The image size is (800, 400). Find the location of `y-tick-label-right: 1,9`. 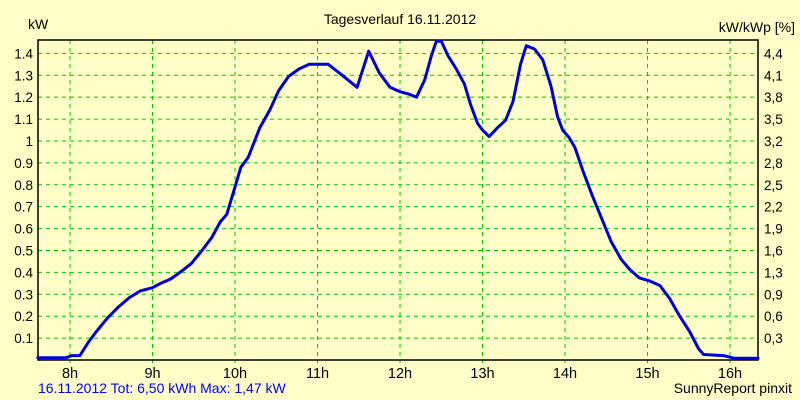

y-tick-label-right: 1,9 is located at coordinates (773, 229).